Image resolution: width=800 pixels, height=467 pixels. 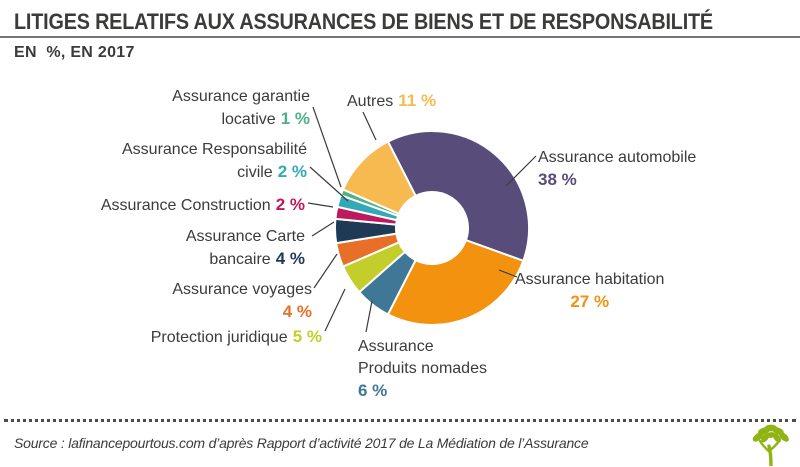 What do you see at coordinates (617, 157) in the screenshot?
I see `label-text: Assurance automobile` at bounding box center [617, 157].